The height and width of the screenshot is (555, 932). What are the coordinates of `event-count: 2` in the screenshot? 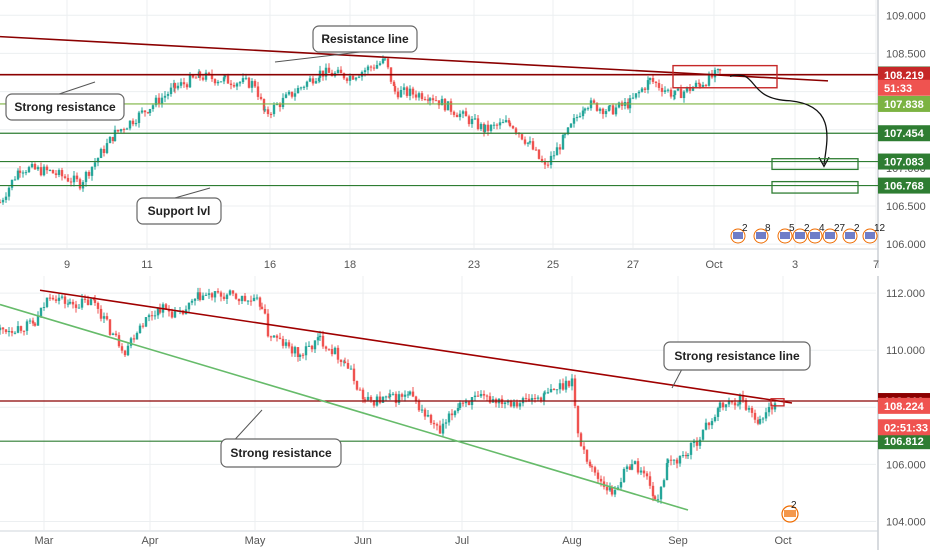 It's located at (807, 228).